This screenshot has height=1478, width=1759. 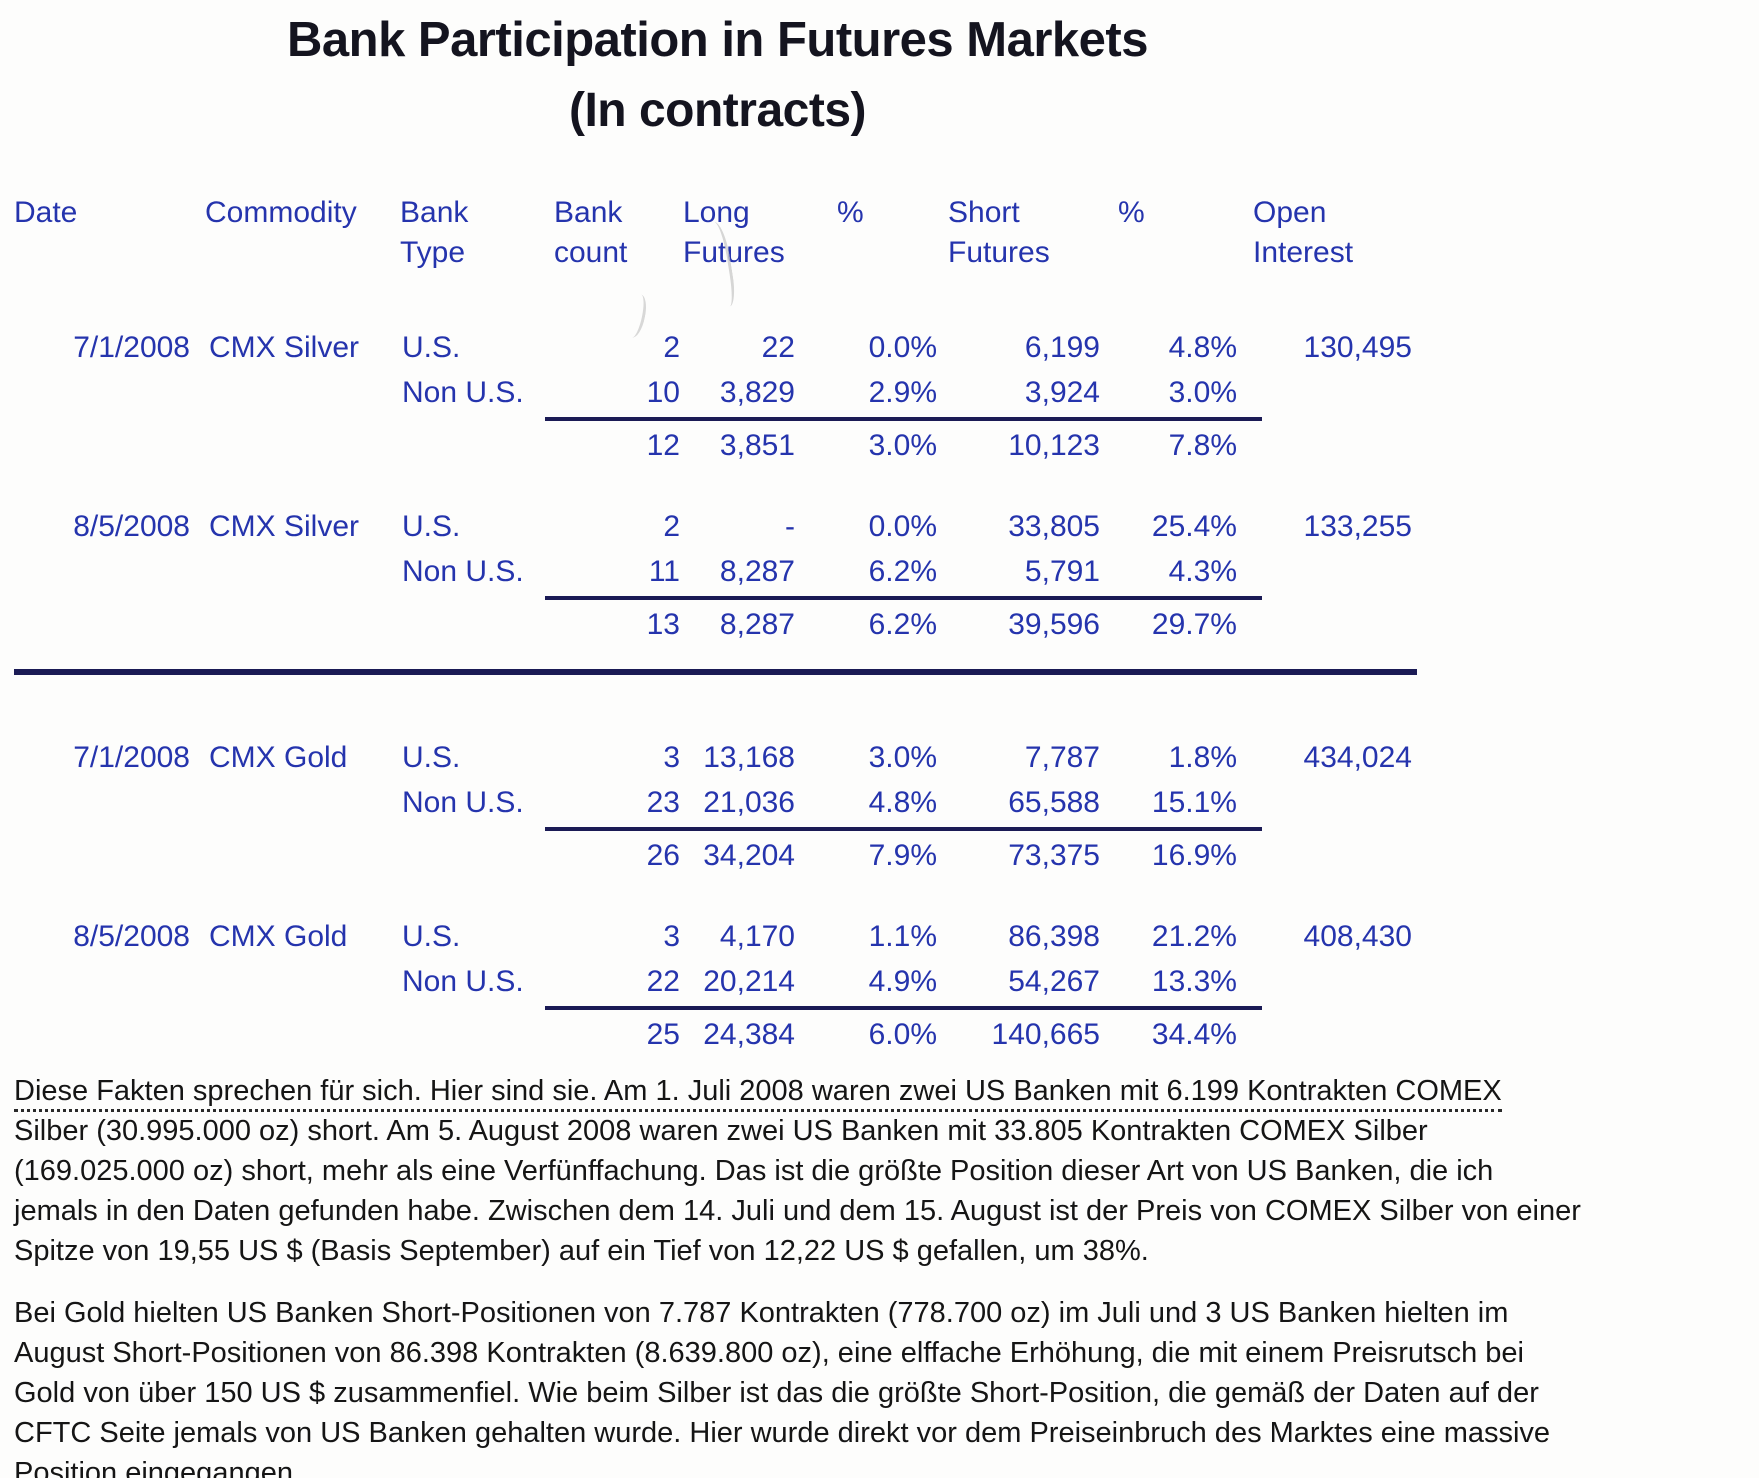 I want to click on column-header-short-futures: Short Futures, so click(x=999, y=232).